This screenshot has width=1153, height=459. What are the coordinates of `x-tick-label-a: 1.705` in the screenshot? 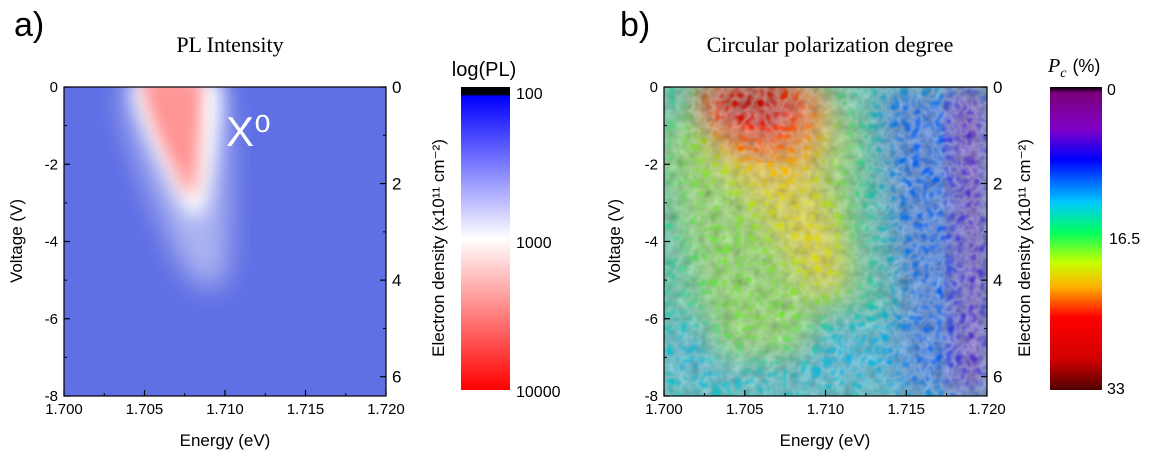 It's located at (145, 409).